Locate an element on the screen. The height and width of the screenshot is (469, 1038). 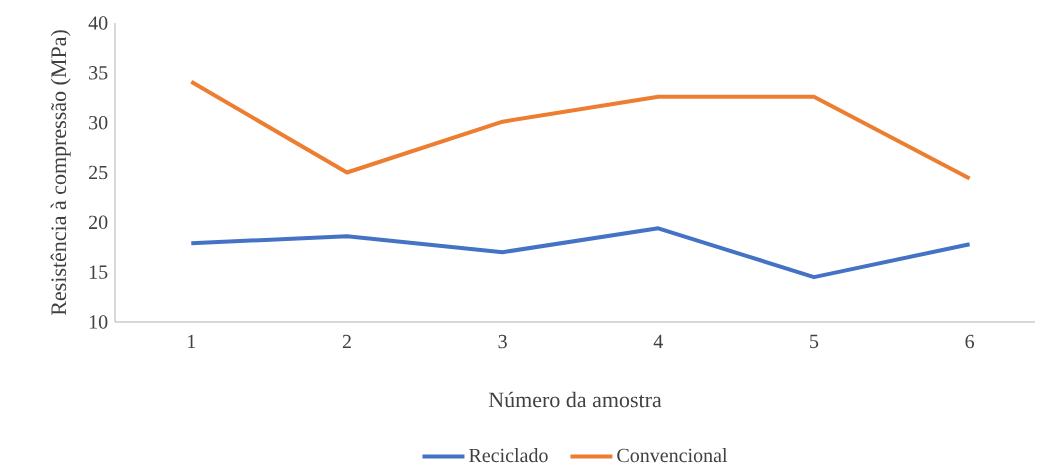
y-tick-label: 10 is located at coordinates (98, 322).